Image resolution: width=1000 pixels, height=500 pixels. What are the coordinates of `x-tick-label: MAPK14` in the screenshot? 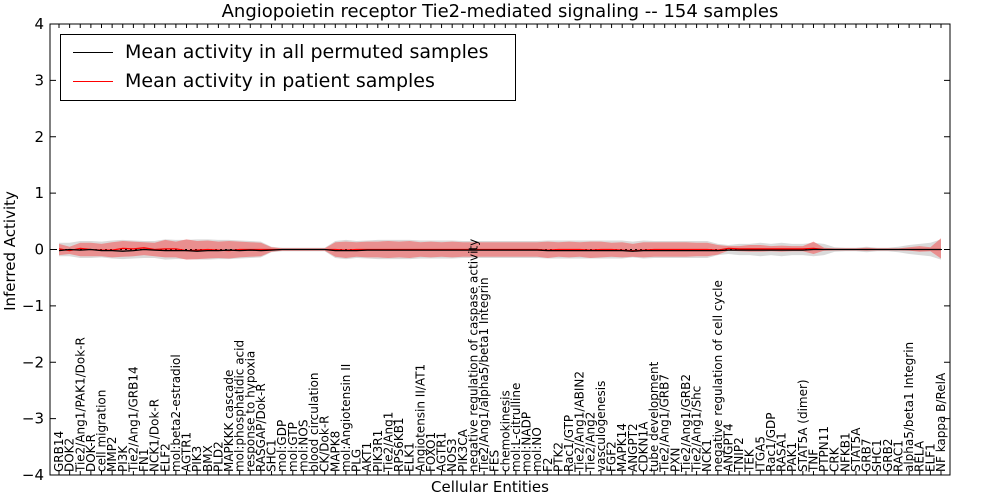 It's located at (622, 447).